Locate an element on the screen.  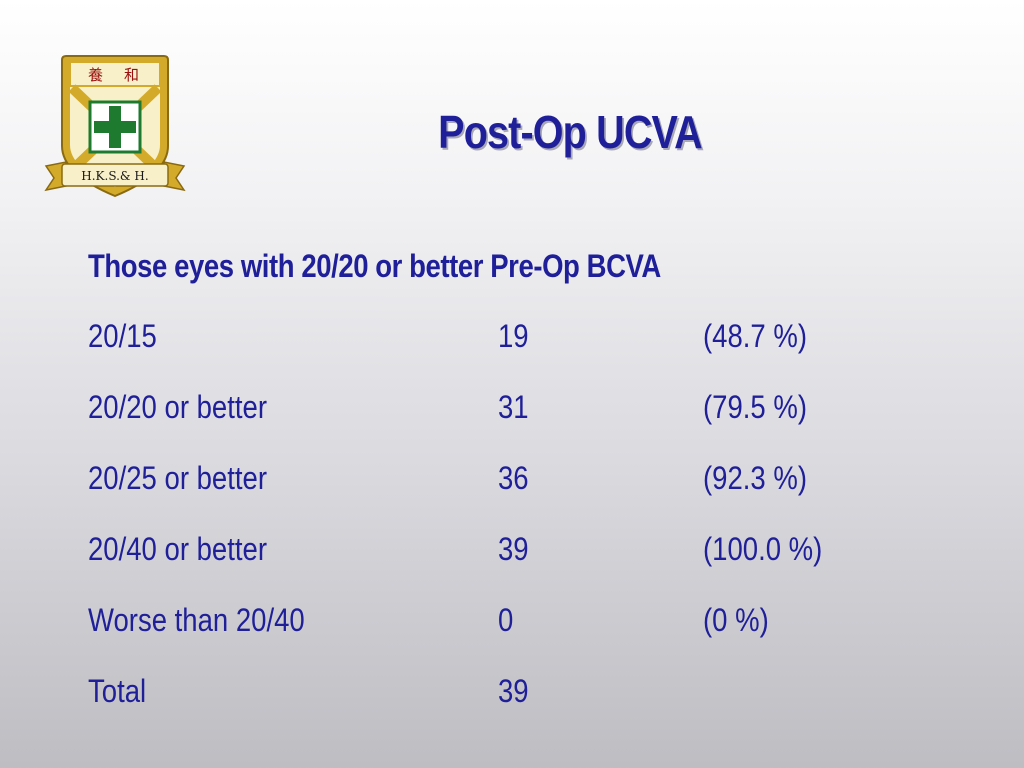
table-row: 20/20 or better 31 (79.5 %) is located at coordinates (498, 424).